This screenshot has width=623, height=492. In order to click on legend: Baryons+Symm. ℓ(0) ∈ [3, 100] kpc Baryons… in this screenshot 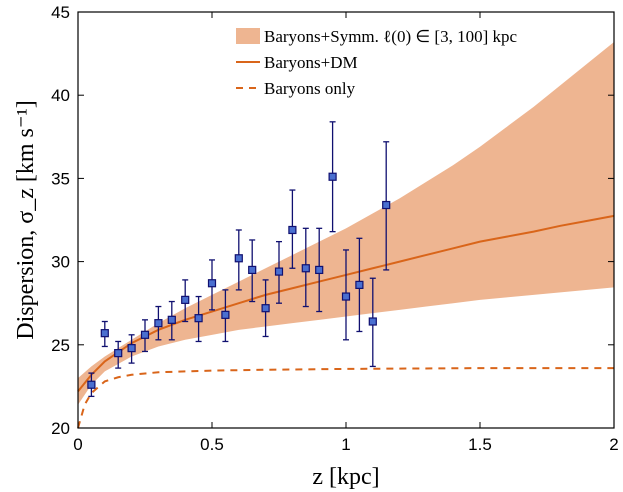, I will do `click(376, 62)`.